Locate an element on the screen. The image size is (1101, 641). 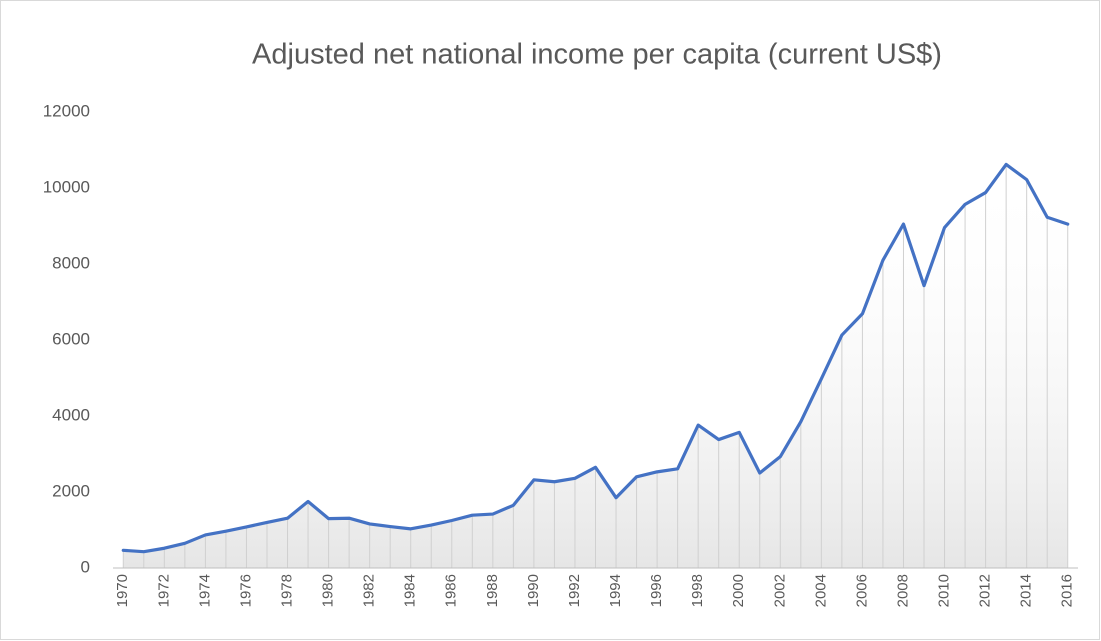
x-tick-label: 2008 is located at coordinates (902, 590).